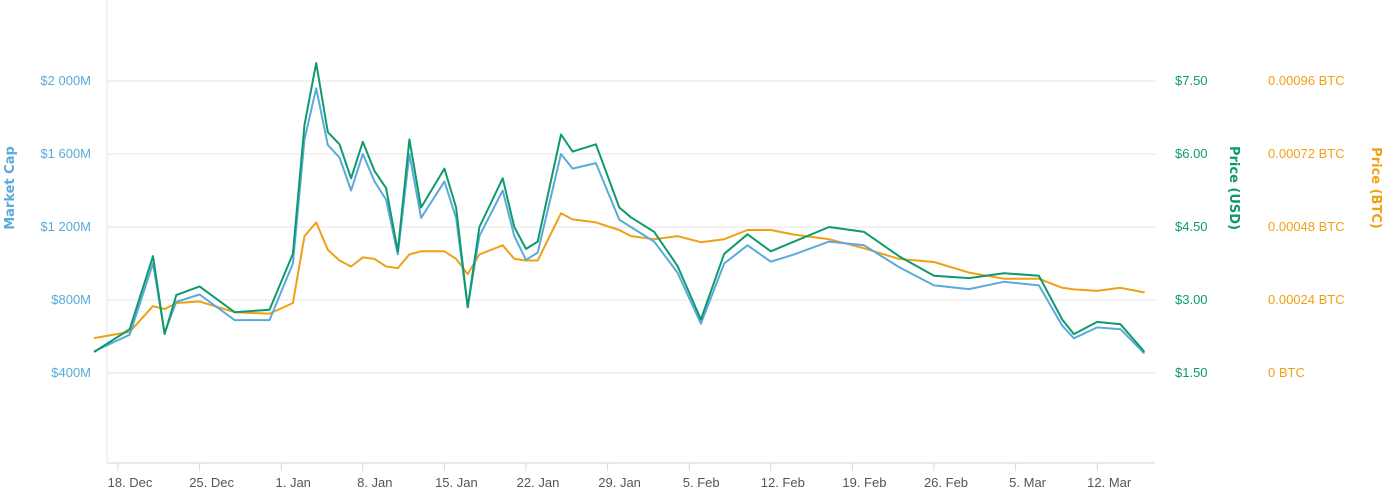 This screenshot has width=1389, height=493. I want to click on y-tick-label: $7.50, so click(1191, 80).